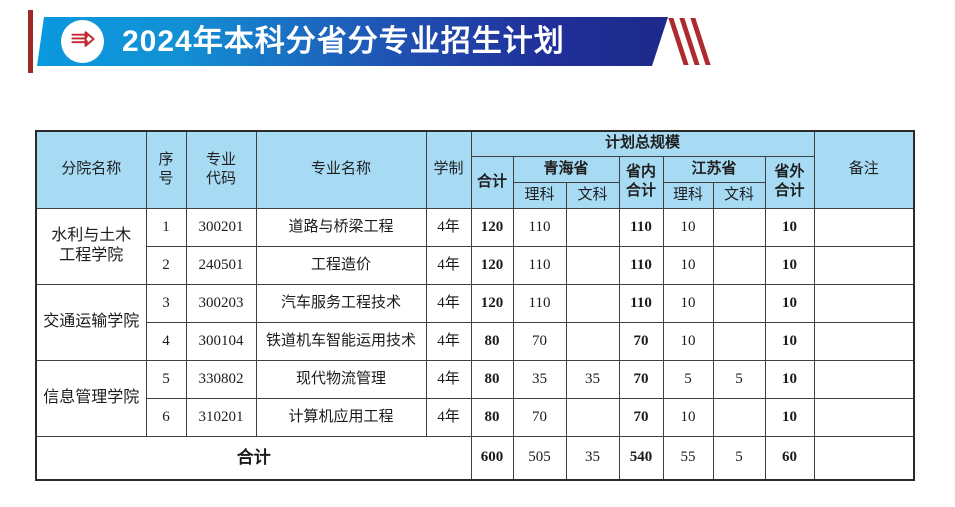 This screenshot has height=507, width=955. What do you see at coordinates (341, 417) in the screenshot?
I see `major-name-cell: 计算机应用工程` at bounding box center [341, 417].